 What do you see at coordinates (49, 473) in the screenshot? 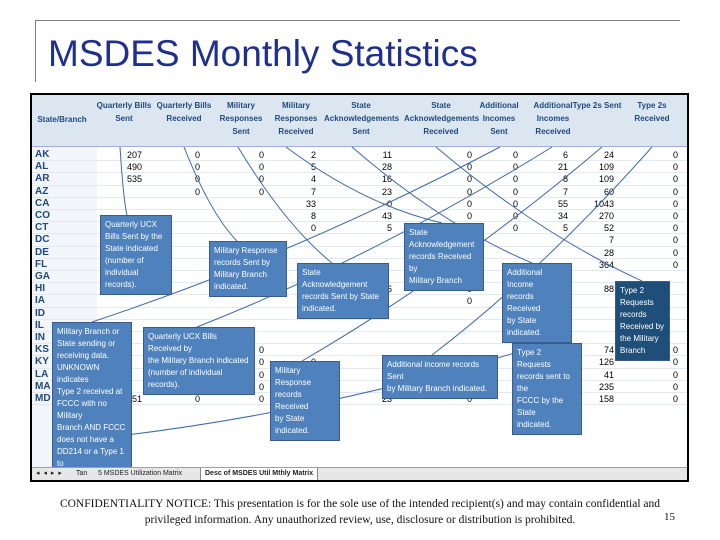
I see `tab-scroll-arrows: ◂ ◂ ▸ ▸` at bounding box center [49, 473].